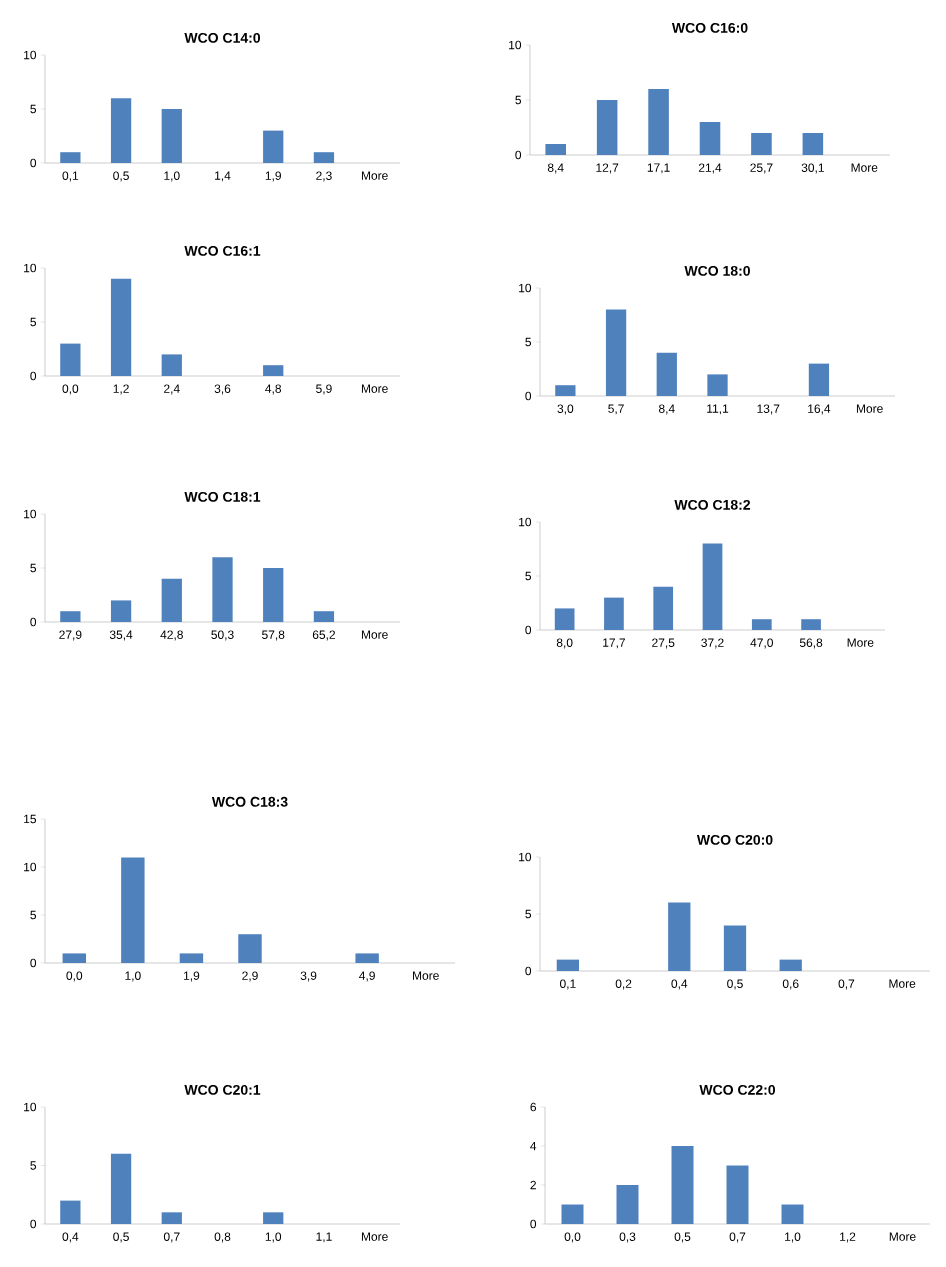 The height and width of the screenshot is (1267, 946). Describe the element at coordinates (74, 976) in the screenshot. I see `x-tick-label: 0,0` at that location.